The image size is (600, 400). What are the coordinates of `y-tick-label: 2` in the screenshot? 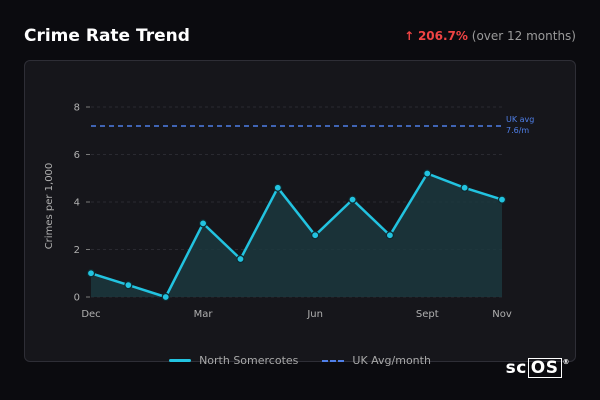 It's located at (77, 250).